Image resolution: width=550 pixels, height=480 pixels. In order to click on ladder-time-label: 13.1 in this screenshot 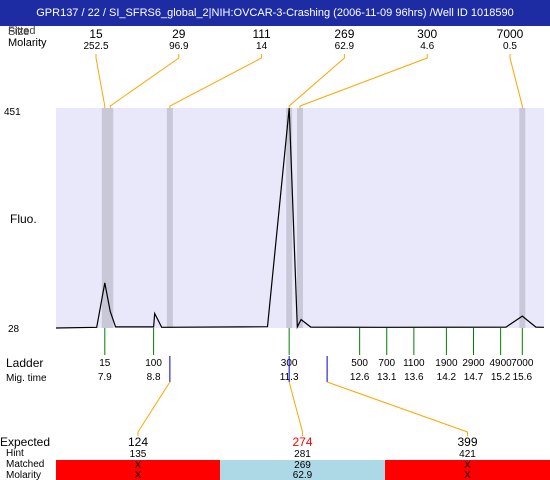, I will do `click(387, 377)`.